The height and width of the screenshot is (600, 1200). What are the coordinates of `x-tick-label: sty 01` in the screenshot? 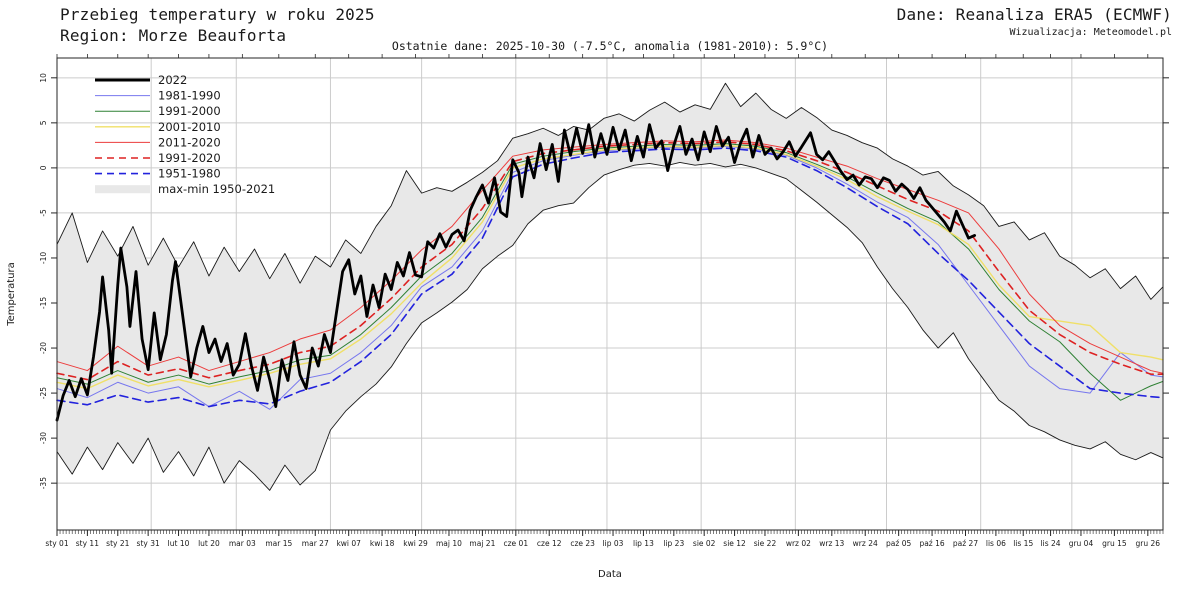 It's located at (56, 543).